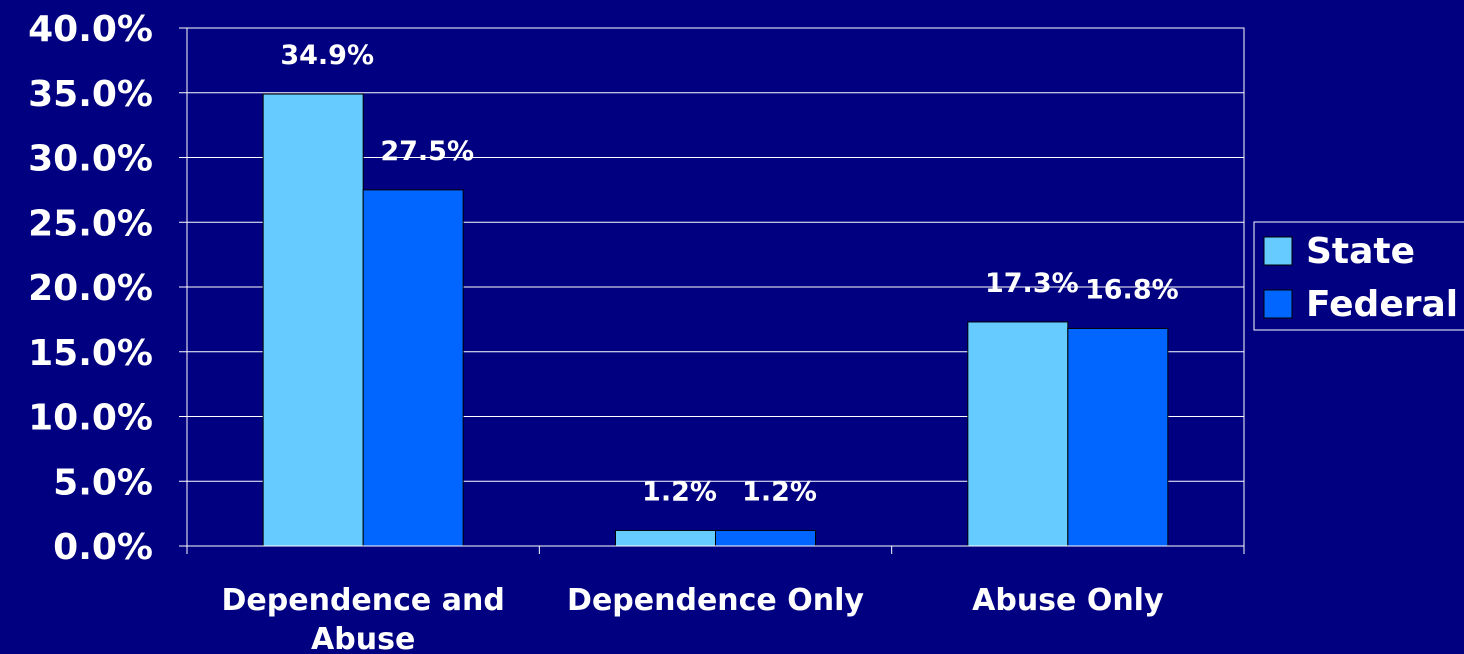  I want to click on x-category-label: Dependence and, so click(363, 600).